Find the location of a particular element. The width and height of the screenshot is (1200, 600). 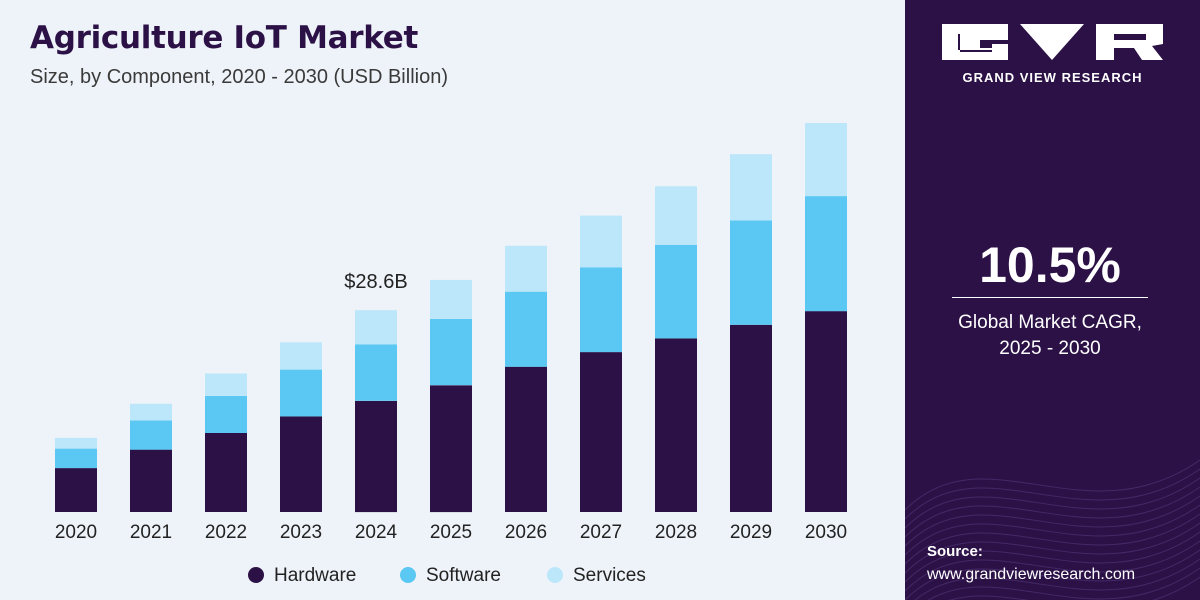

cagr-divider is located at coordinates (1050, 297).